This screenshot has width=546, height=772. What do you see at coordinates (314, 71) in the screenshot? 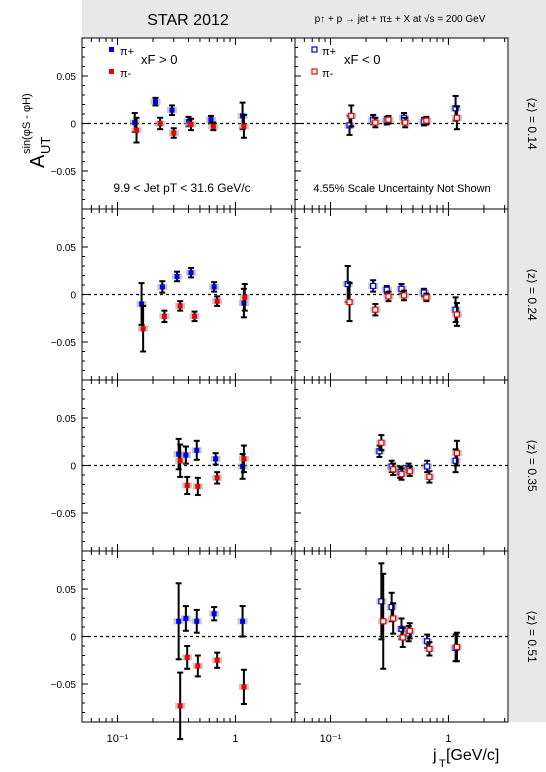
I see `legend-marker-pi-minus-open` at bounding box center [314, 71].